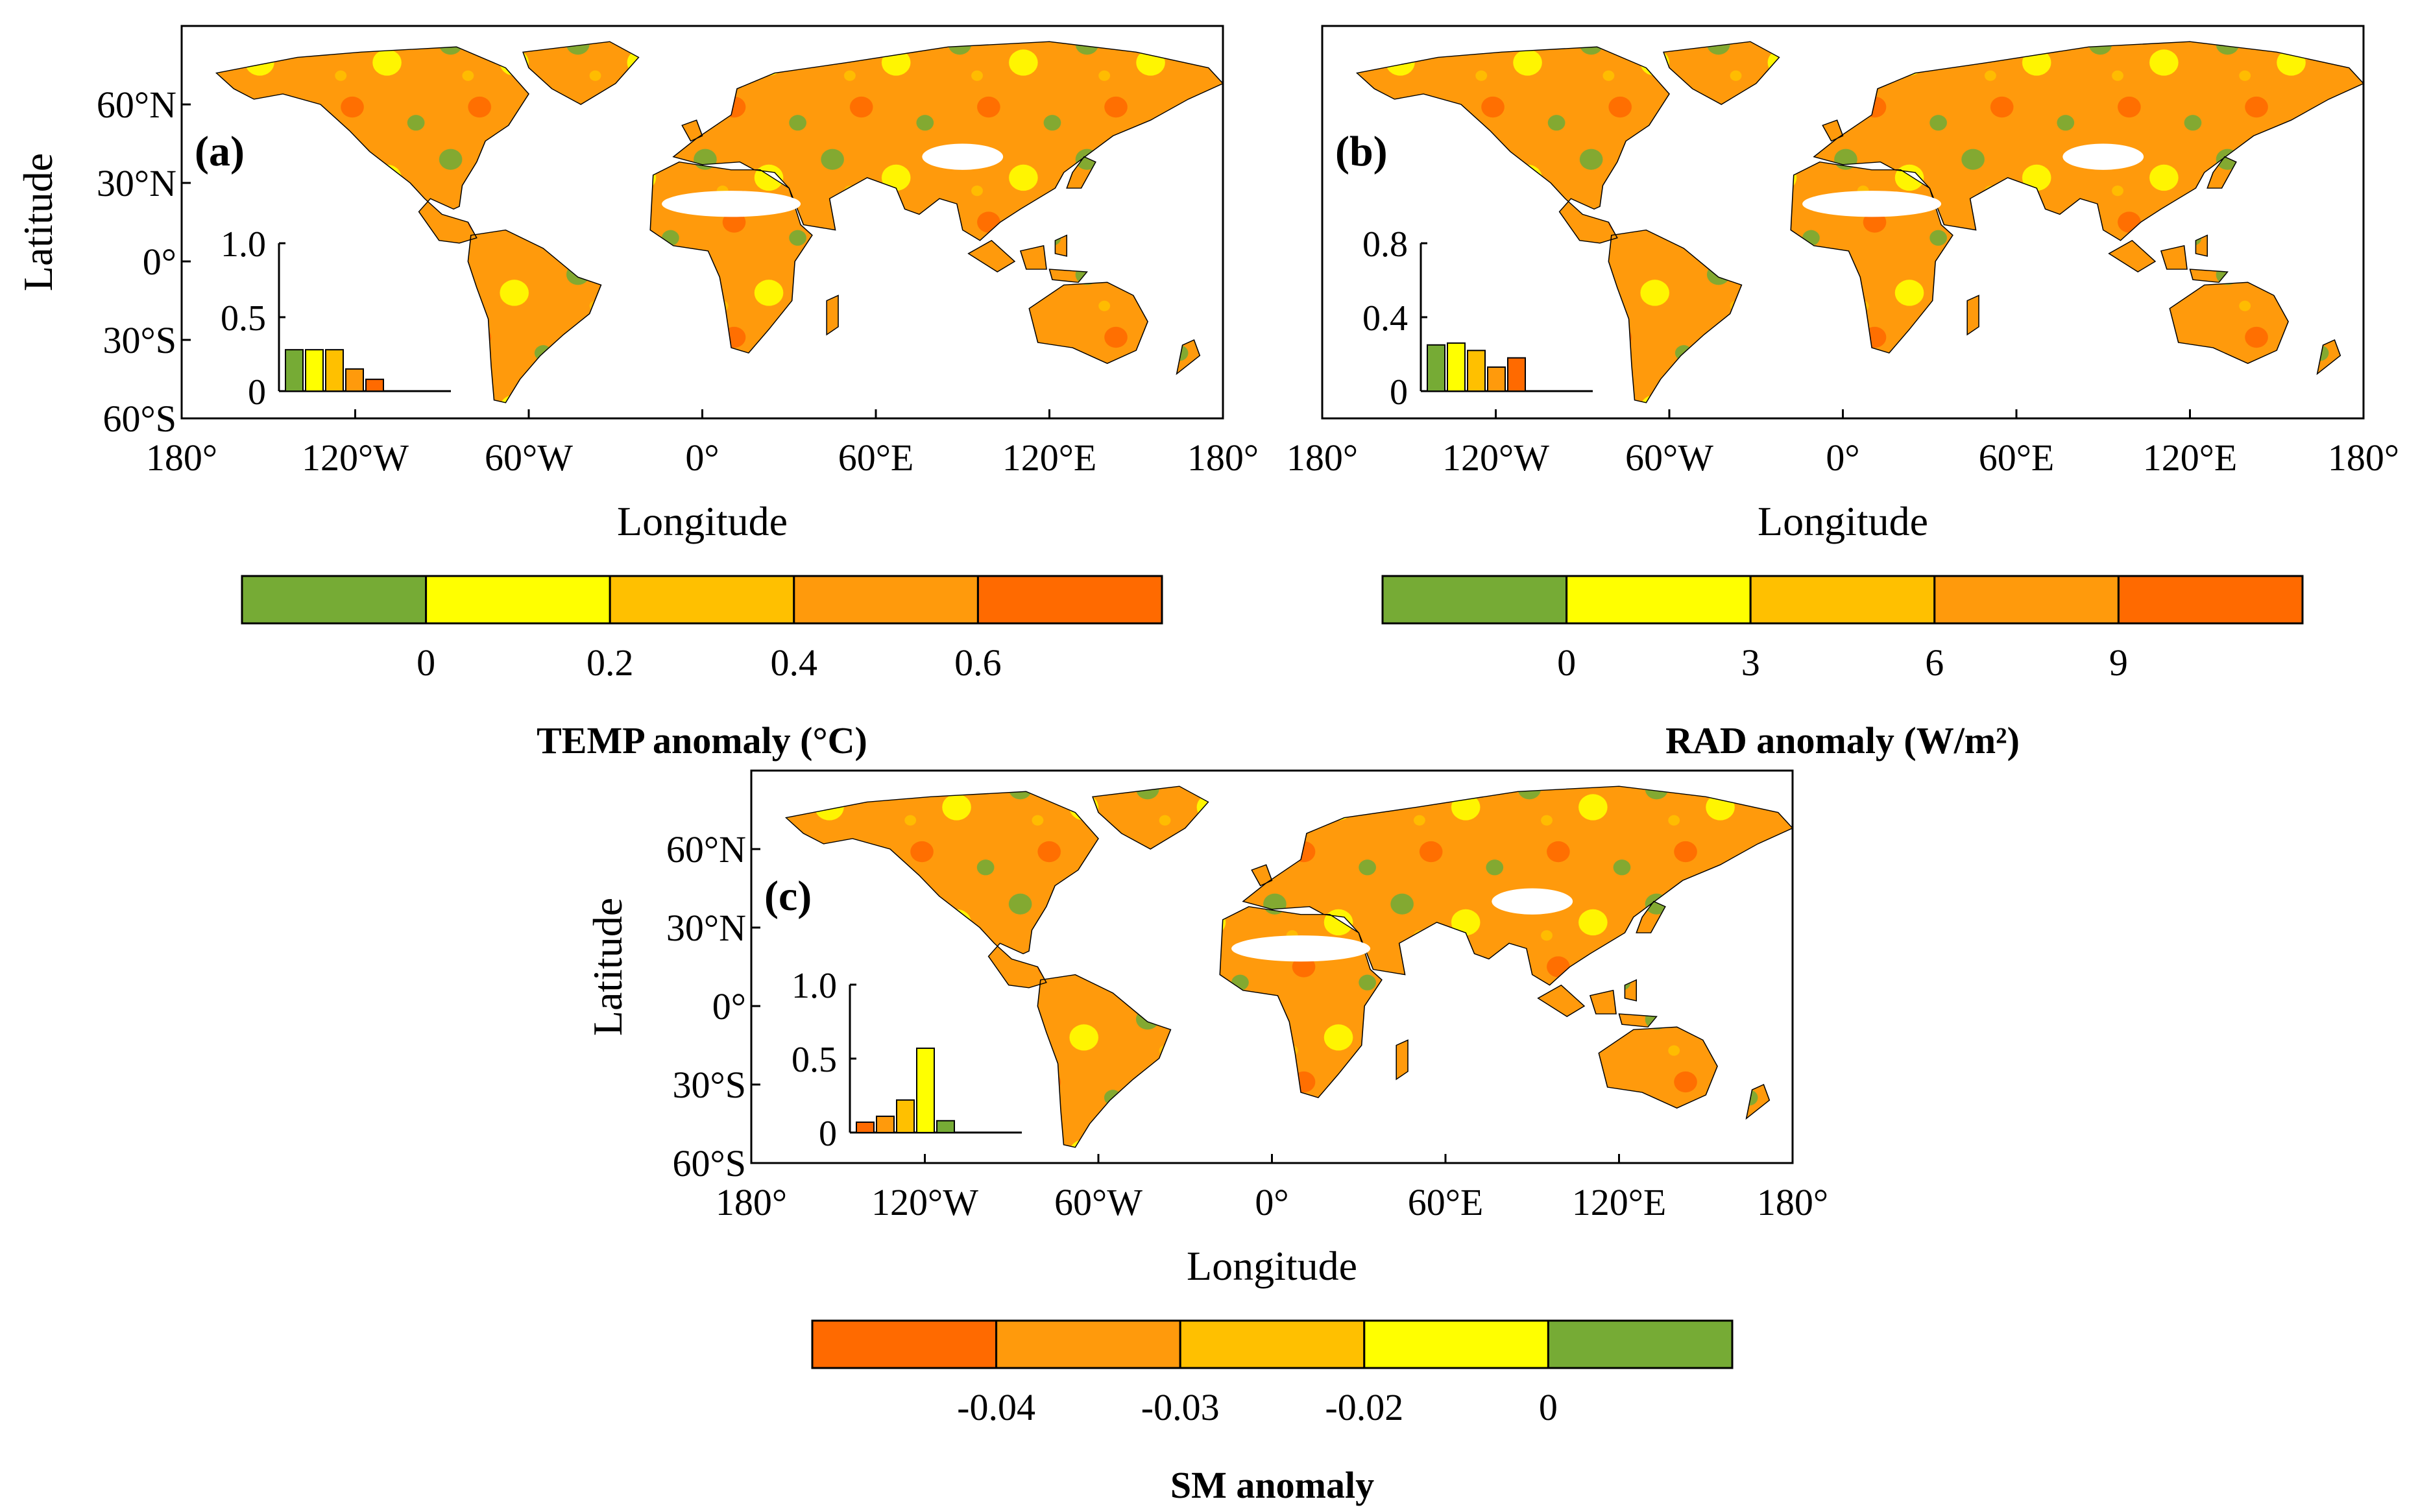 The width and height of the screenshot is (2418, 1512). Describe the element at coordinates (1934, 663) in the screenshot. I see `colorbar-tick-label: 6` at that location.